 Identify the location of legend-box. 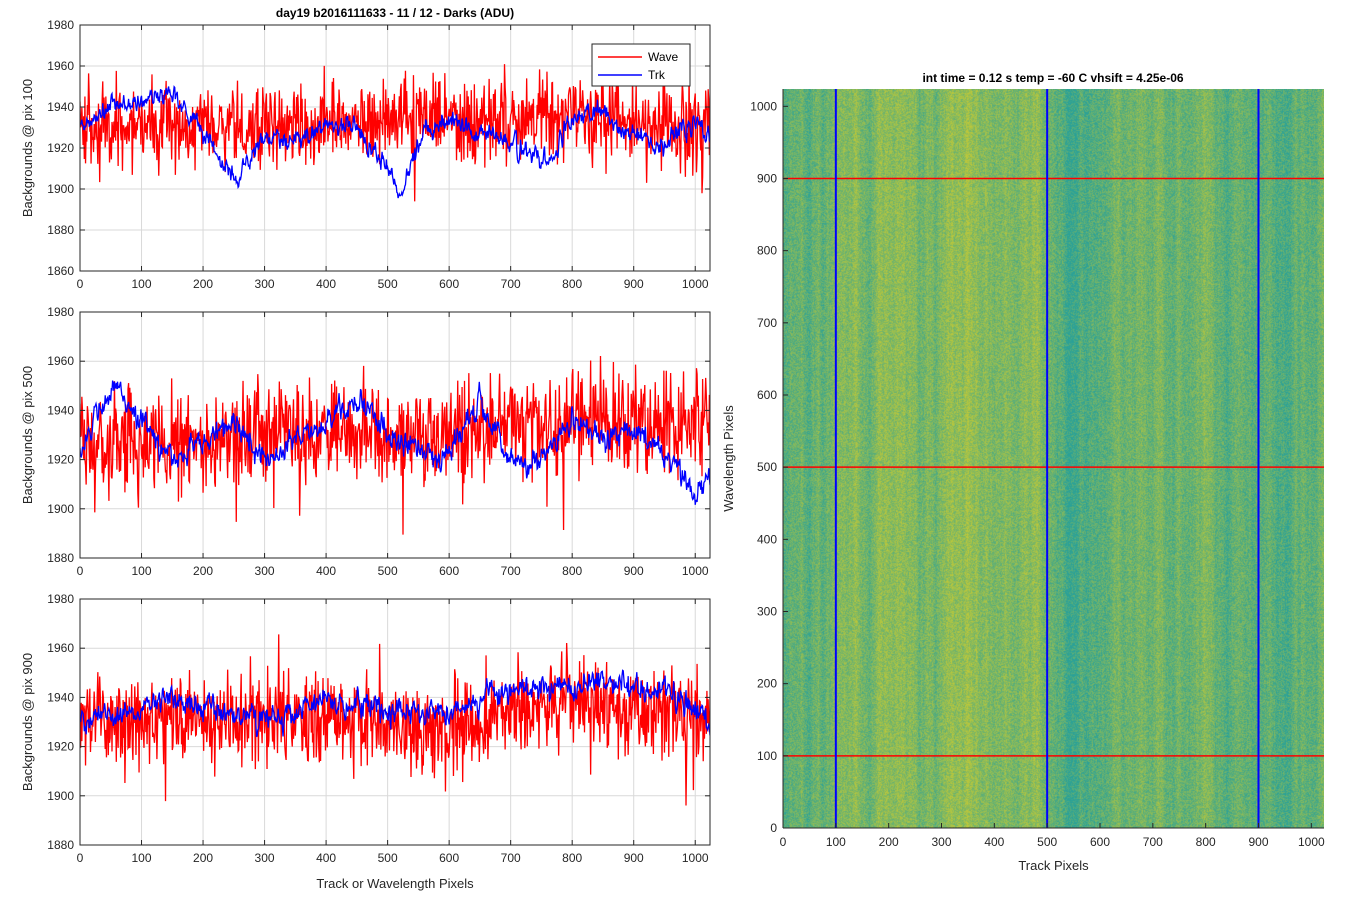
(641, 65).